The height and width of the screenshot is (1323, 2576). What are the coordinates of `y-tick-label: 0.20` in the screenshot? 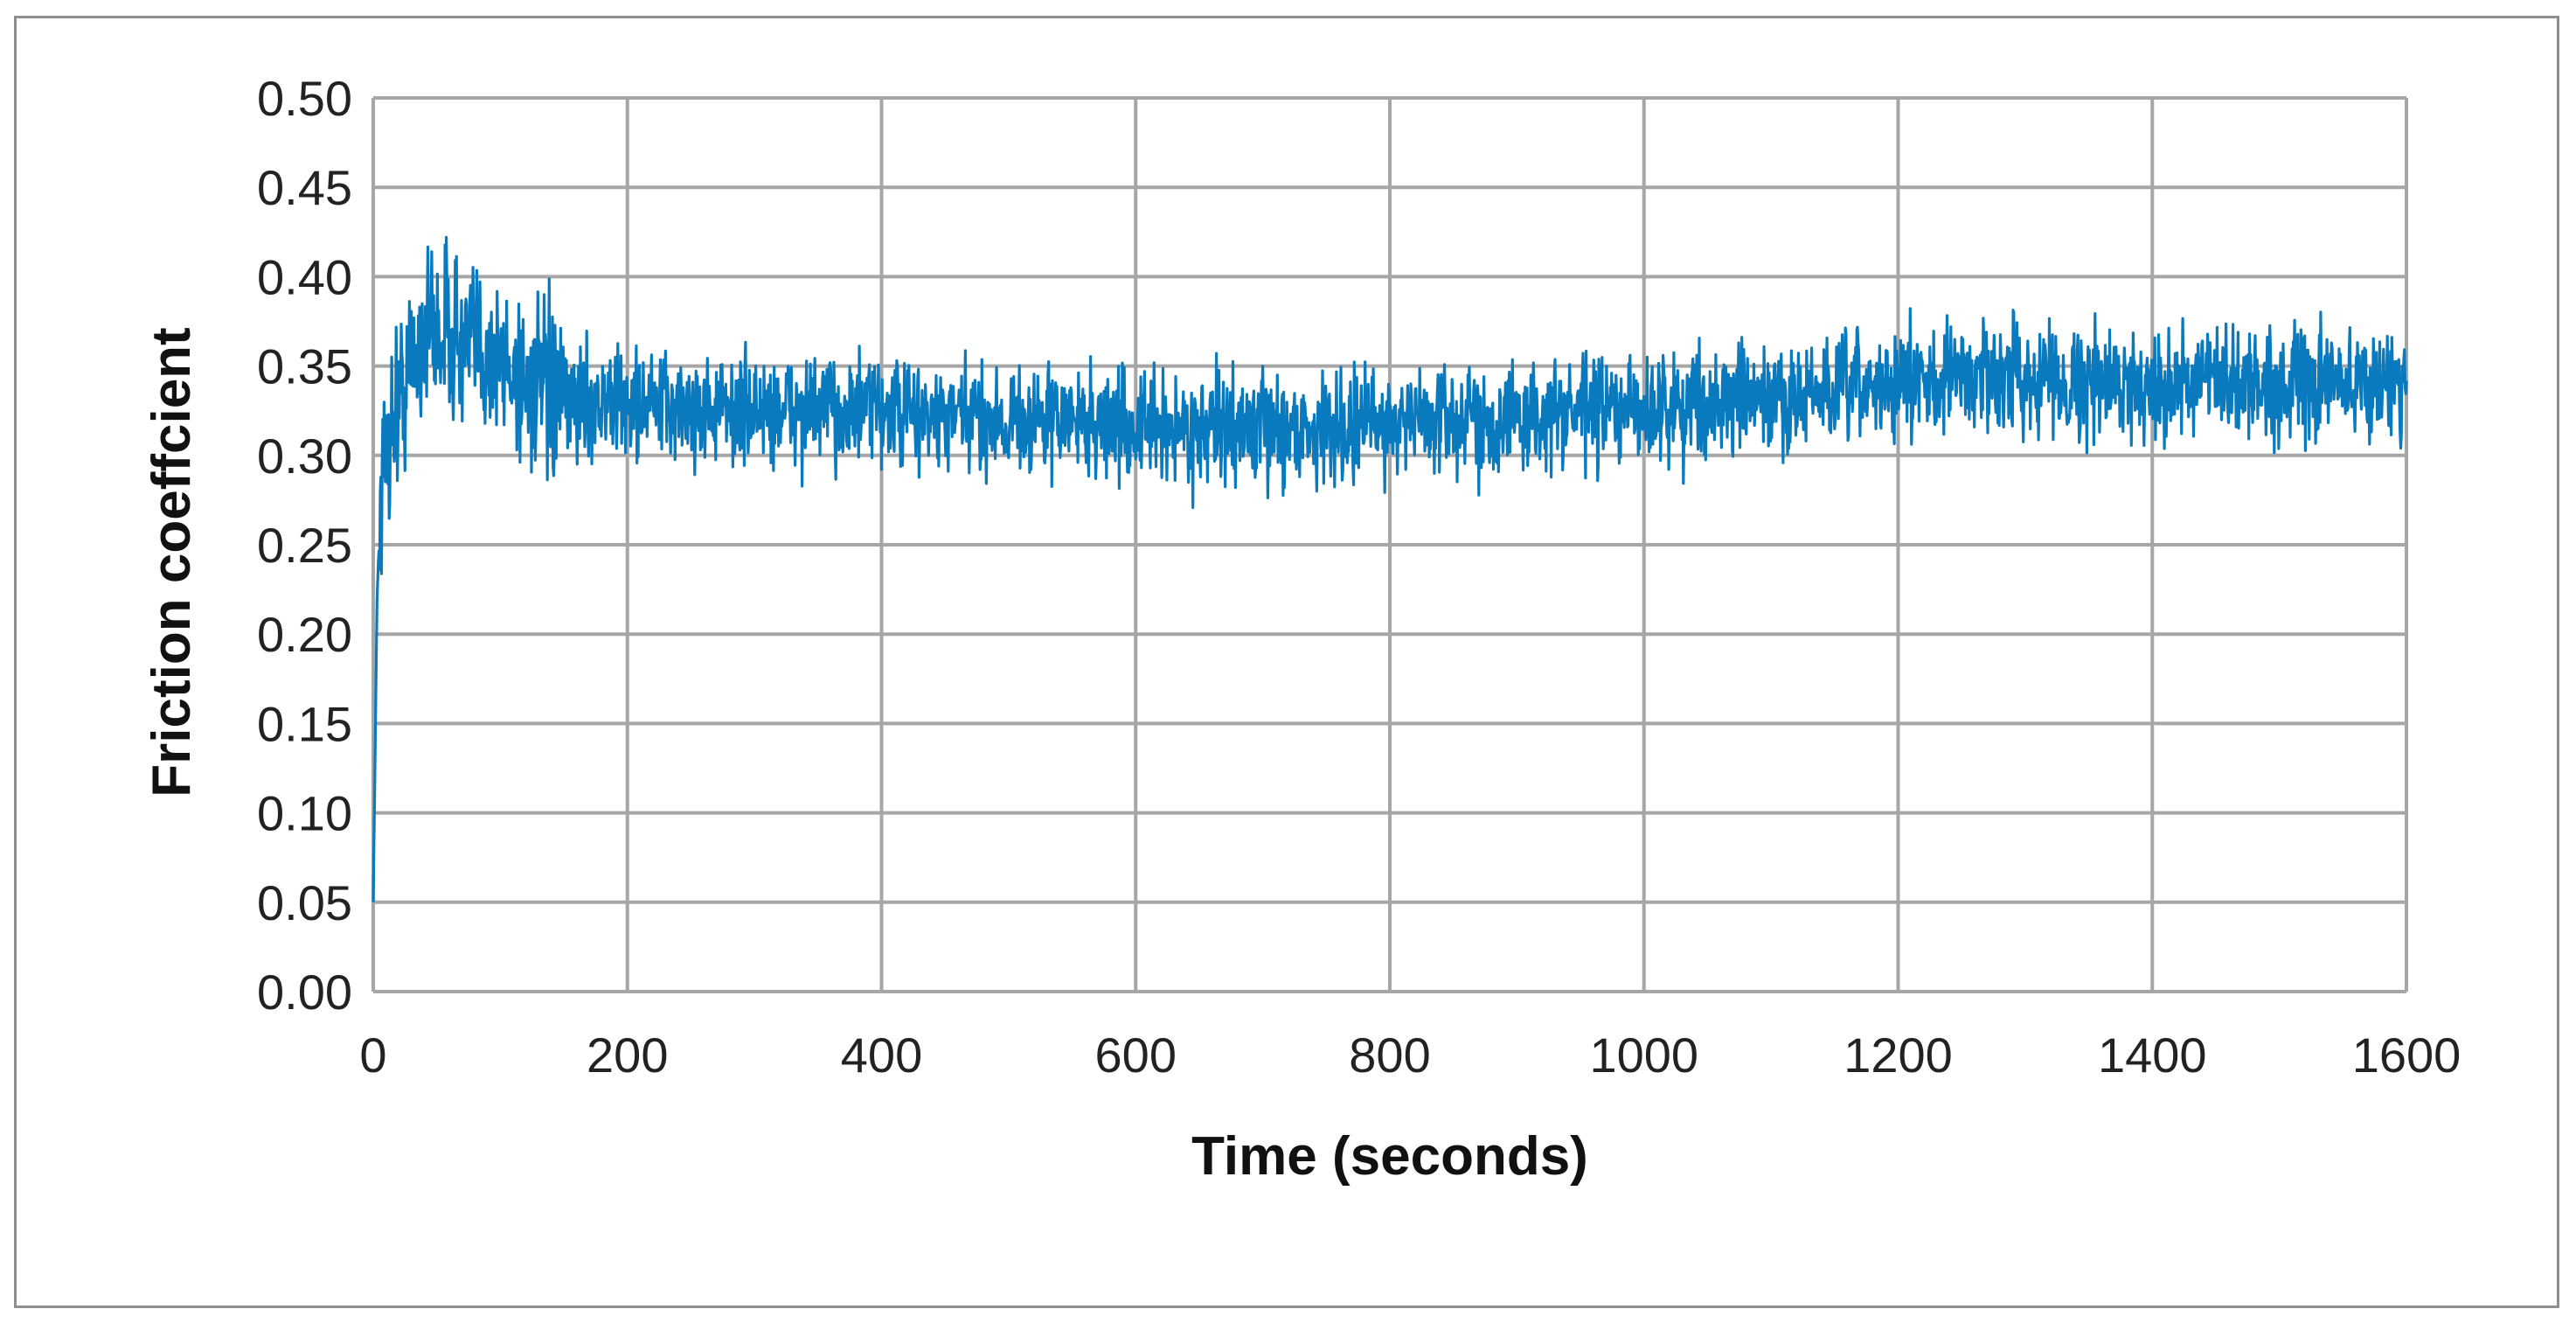 It's located at (304, 634).